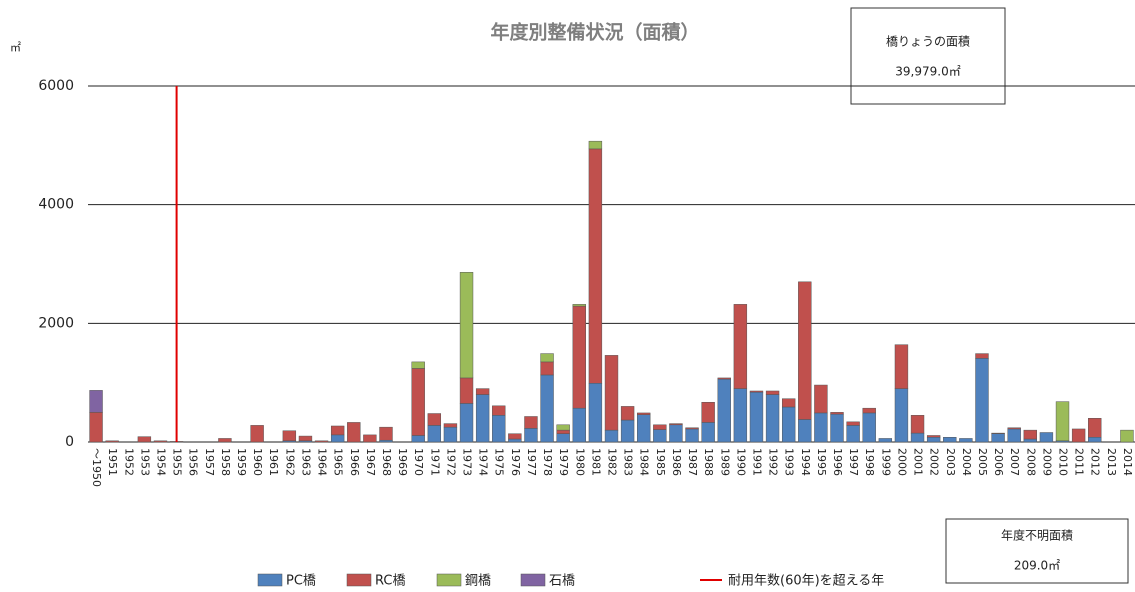 Image resolution: width=1135 pixels, height=592 pixels. Describe the element at coordinates (225, 462) in the screenshot. I see `x-tick-label: 1958` at that location.